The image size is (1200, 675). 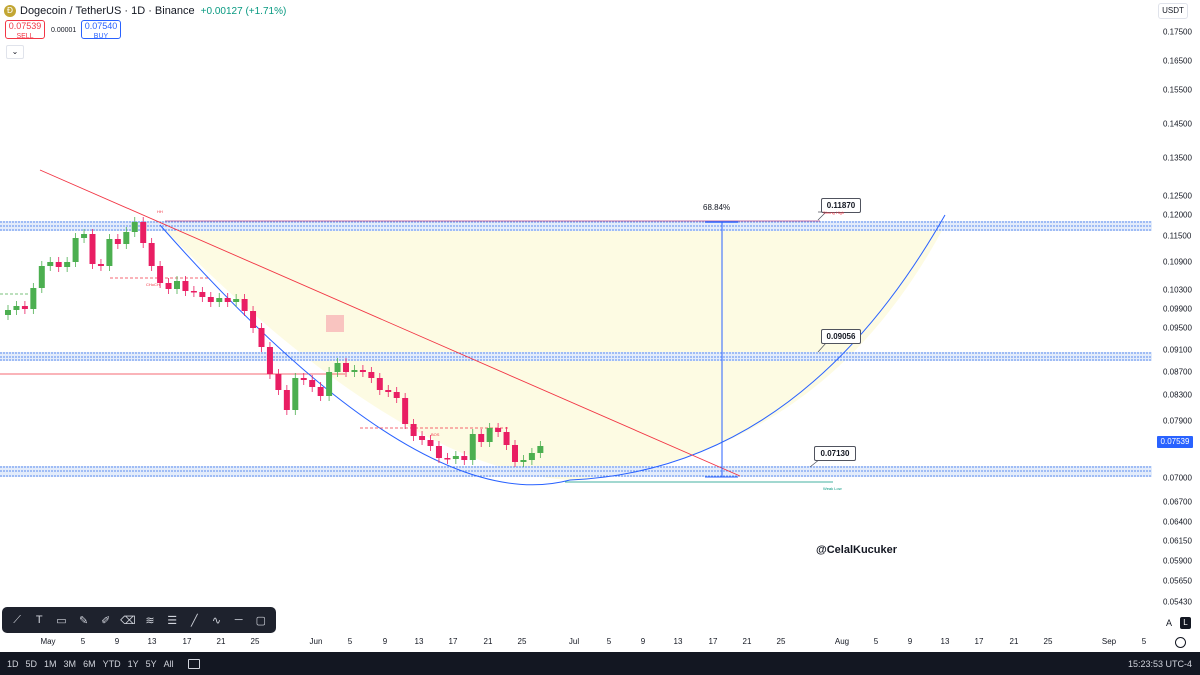 What do you see at coordinates (857, 550) in the screenshot?
I see `author-watermark: @CelalKucuker` at bounding box center [857, 550].